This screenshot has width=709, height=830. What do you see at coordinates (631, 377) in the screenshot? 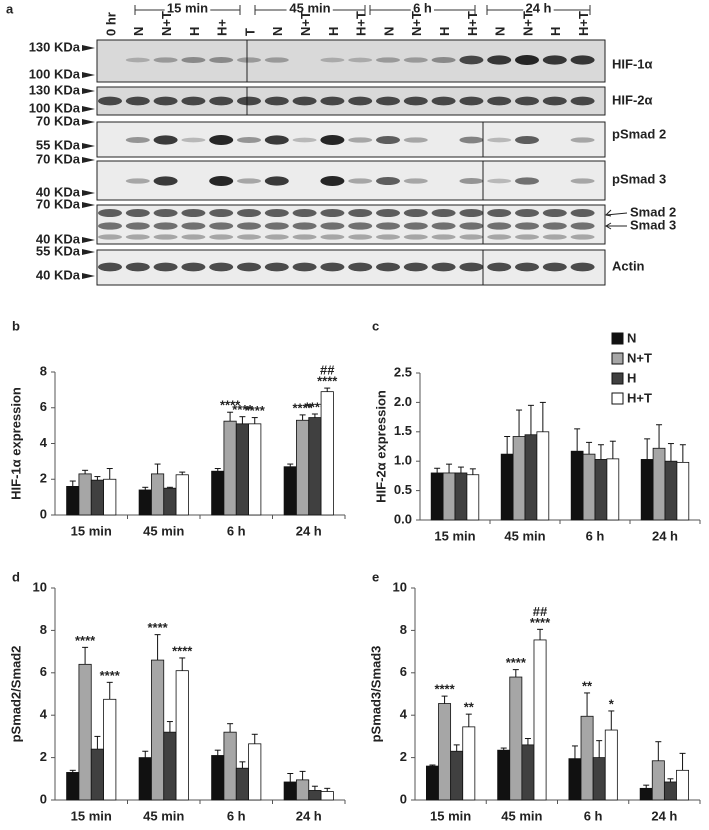
I see `legend-label: H` at bounding box center [631, 377].